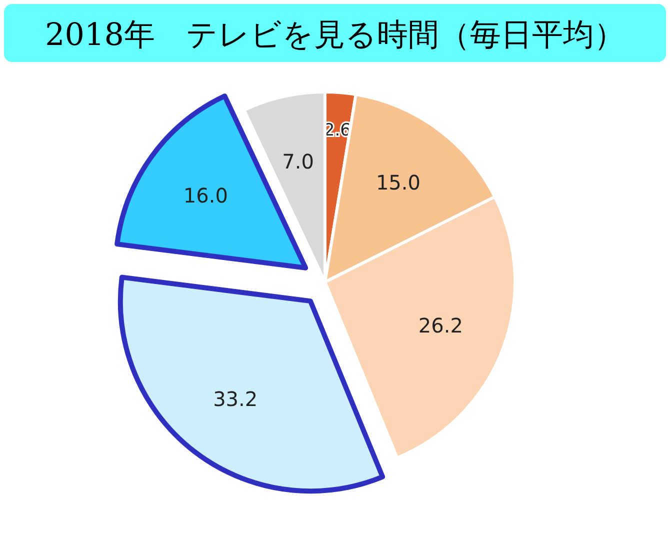  Describe the element at coordinates (440, 325) in the screenshot. I see `data-label: 26.2` at that location.